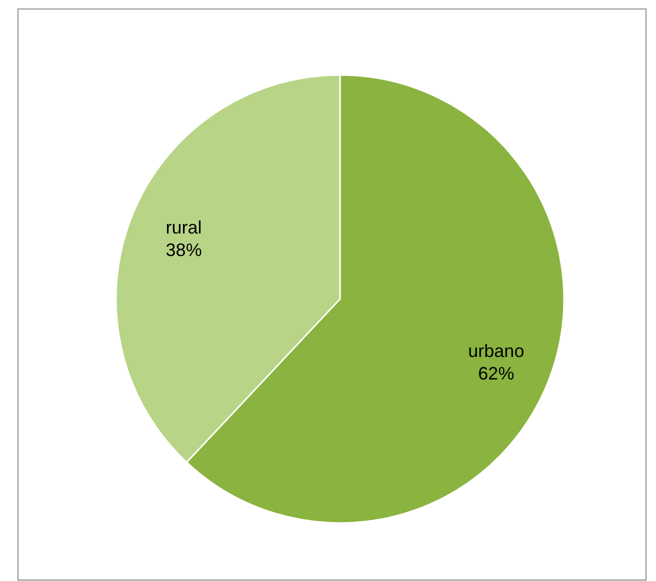 The height and width of the screenshot is (581, 656). What do you see at coordinates (496, 374) in the screenshot?
I see `data-label: 62%` at bounding box center [496, 374].